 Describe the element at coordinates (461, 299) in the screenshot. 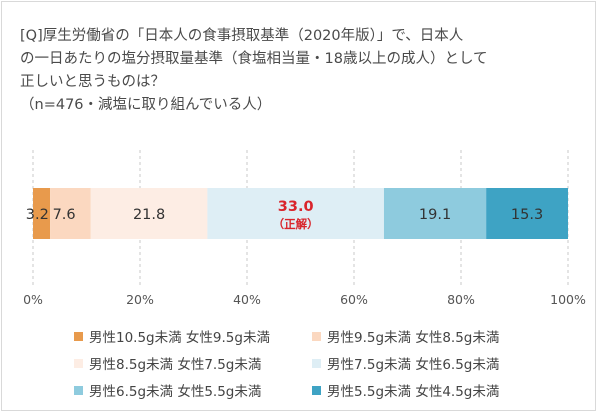

I see `x-tick-label: 80%` at that location.